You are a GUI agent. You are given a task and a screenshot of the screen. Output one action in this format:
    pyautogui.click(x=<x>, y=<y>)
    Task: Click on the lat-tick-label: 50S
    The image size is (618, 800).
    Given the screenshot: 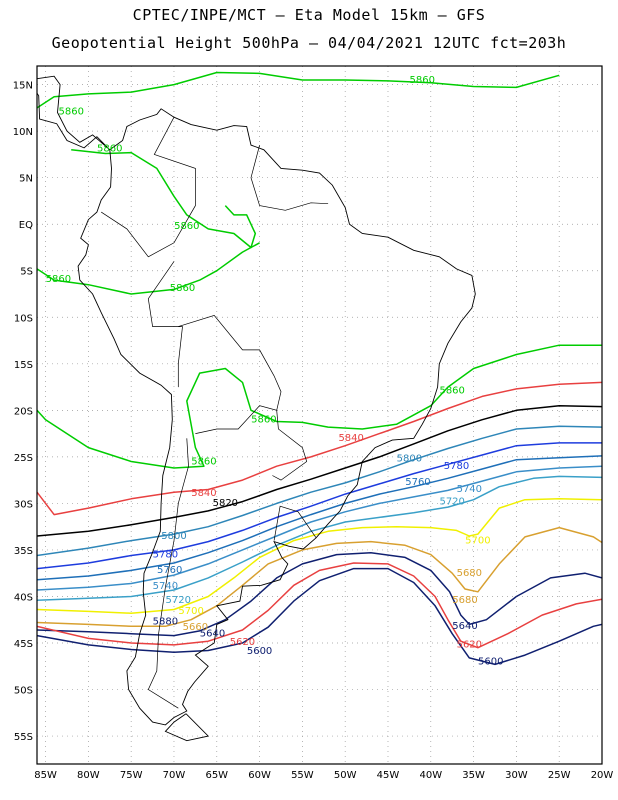 What is the action you would take?
    pyautogui.click(x=23, y=691)
    